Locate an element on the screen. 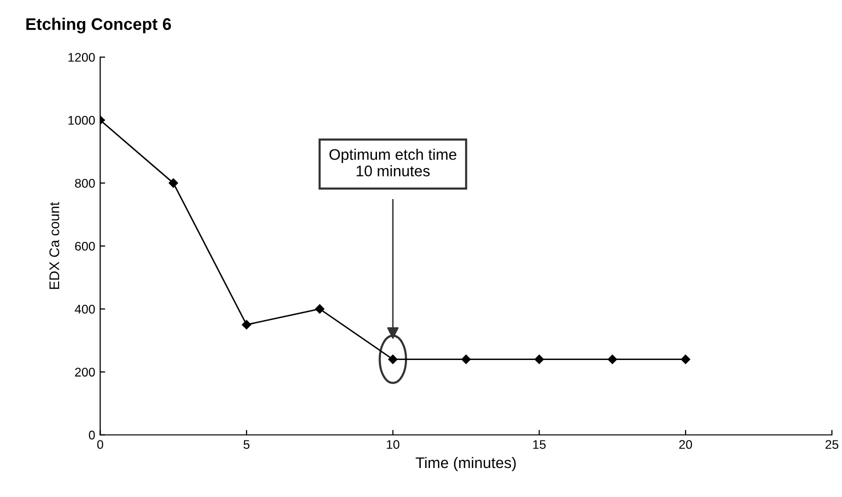 Image resolution: width=842 pixels, height=497 pixels. chart-title: Etching Concept 6 is located at coordinates (98, 26).